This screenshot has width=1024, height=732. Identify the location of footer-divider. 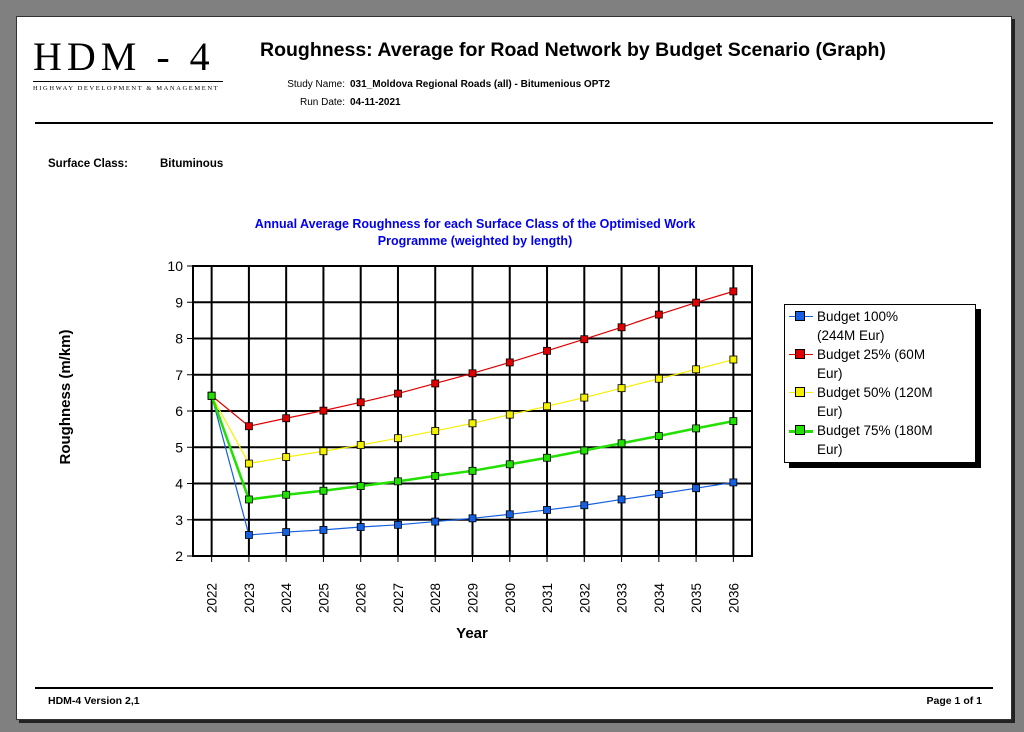
(514, 688).